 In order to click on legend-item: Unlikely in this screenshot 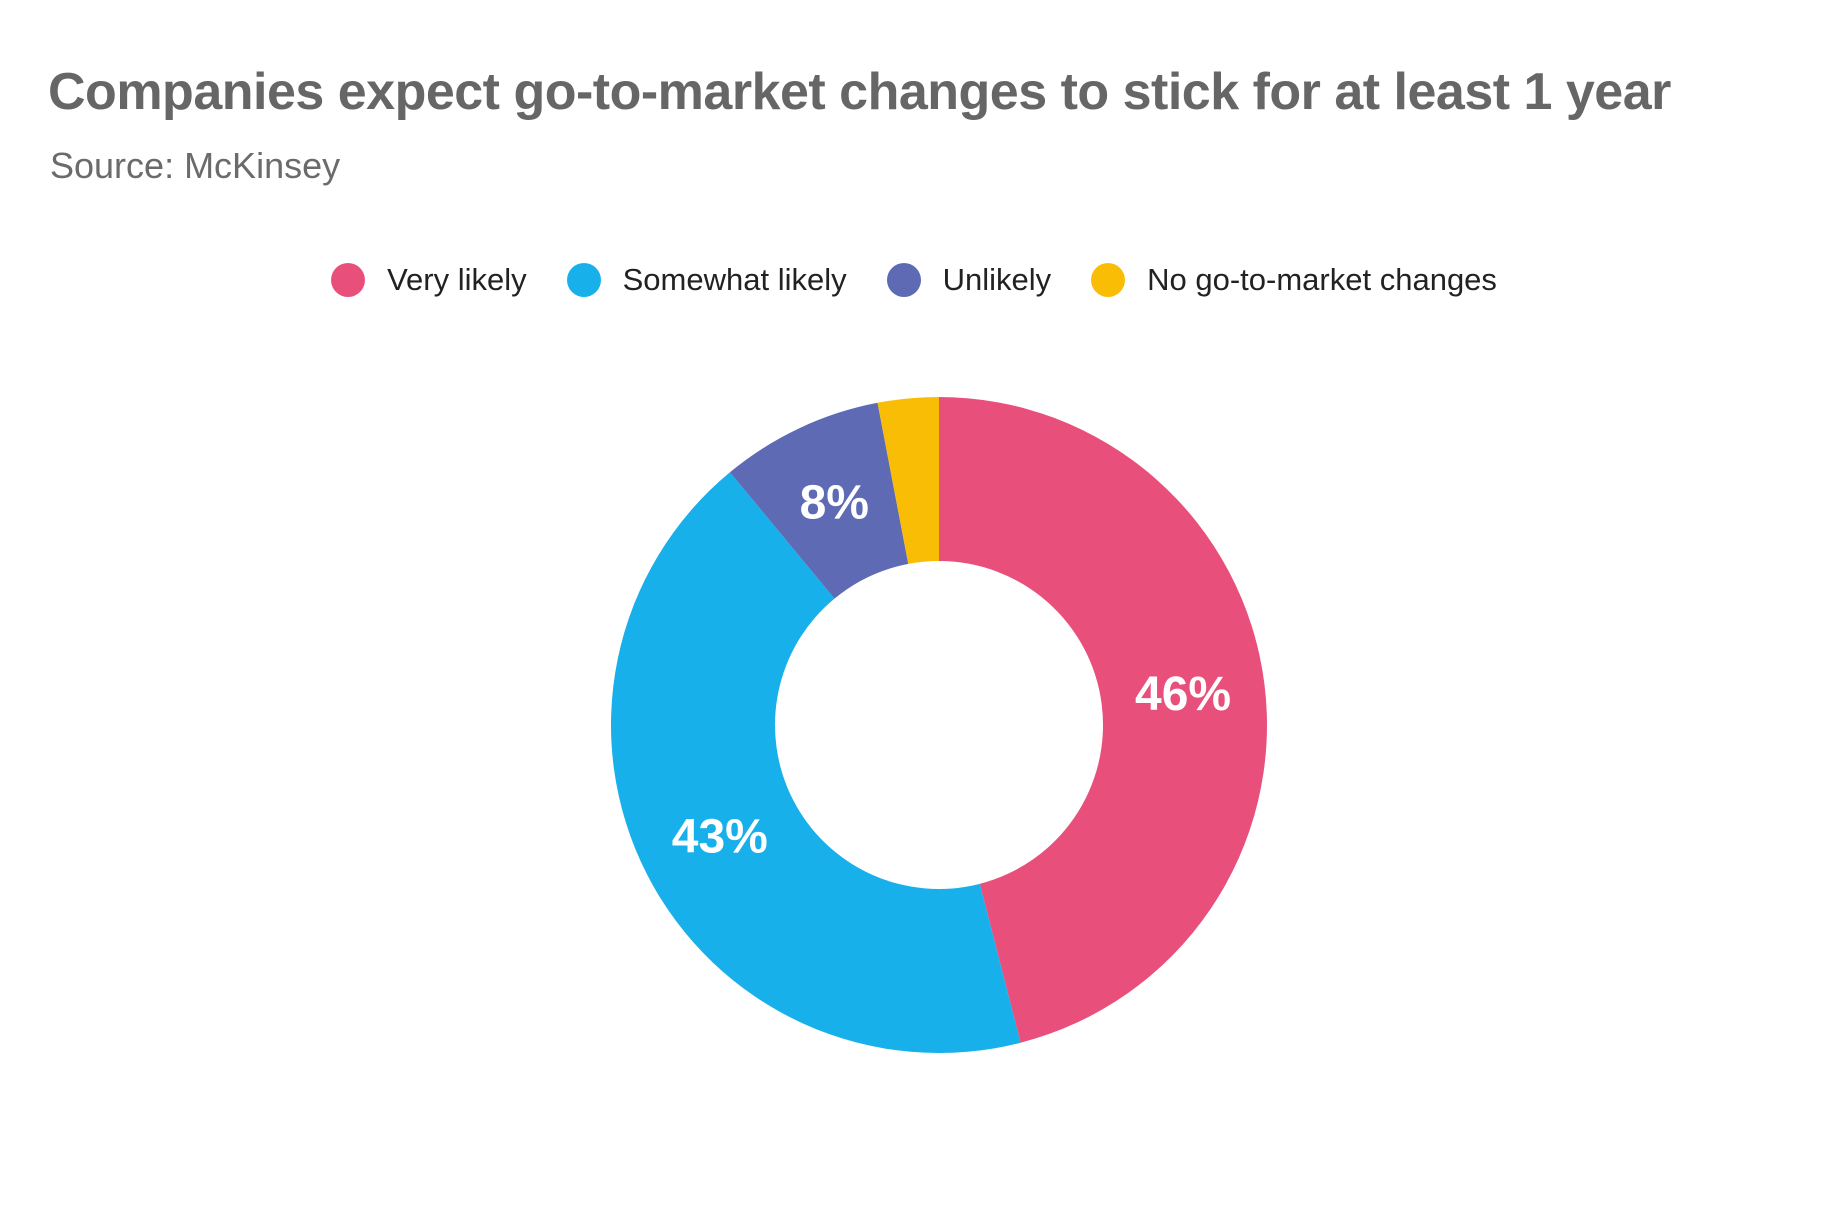, I will do `click(969, 280)`.